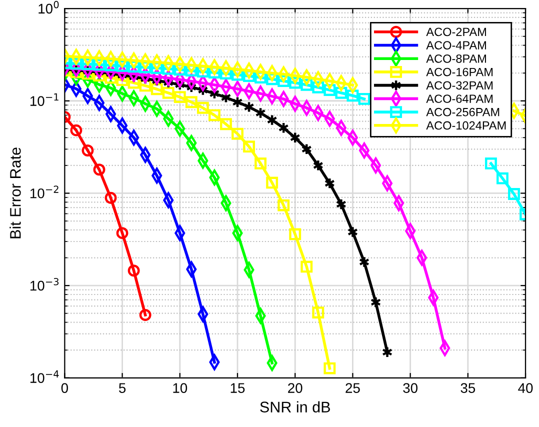 Image resolution: width=539 pixels, height=427 pixels. Describe the element at coordinates (410, 388) in the screenshot. I see `x-tick-label: 30` at that location.